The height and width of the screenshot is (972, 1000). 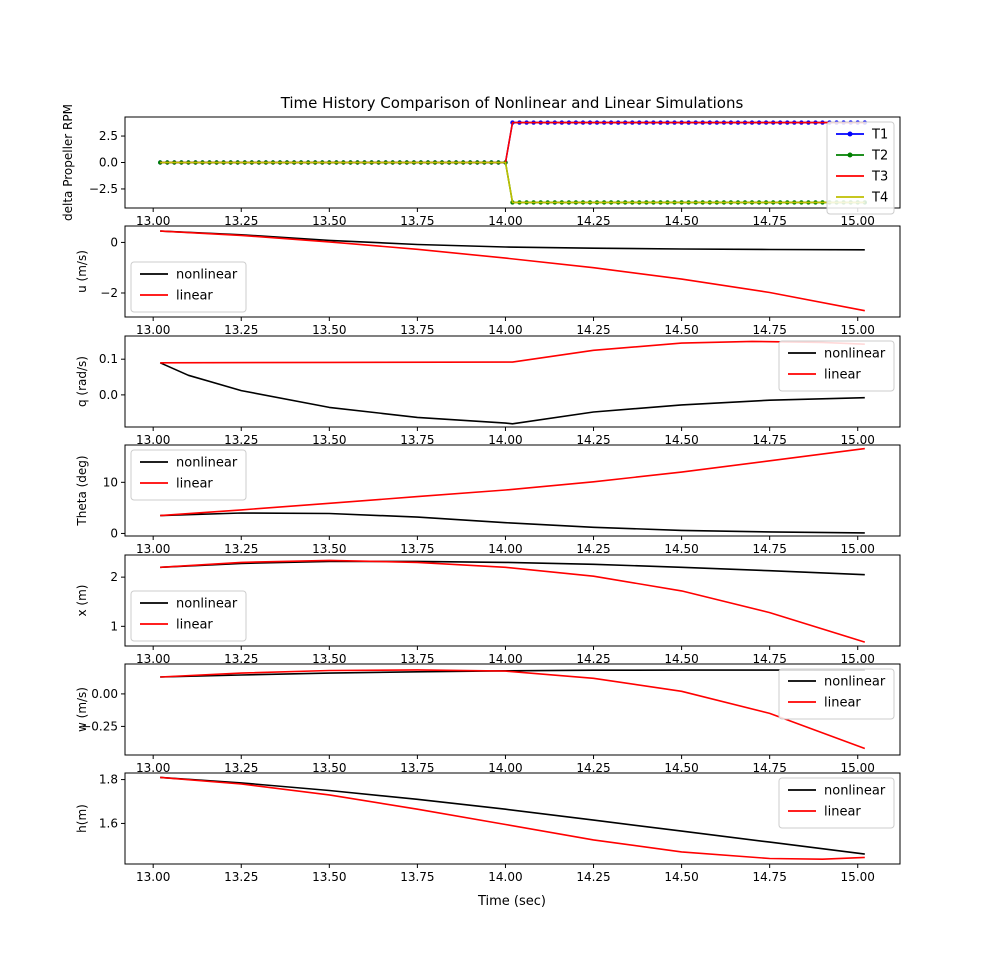 What do you see at coordinates (82, 818) in the screenshot?
I see `y-axis-label: h(m)` at bounding box center [82, 818].